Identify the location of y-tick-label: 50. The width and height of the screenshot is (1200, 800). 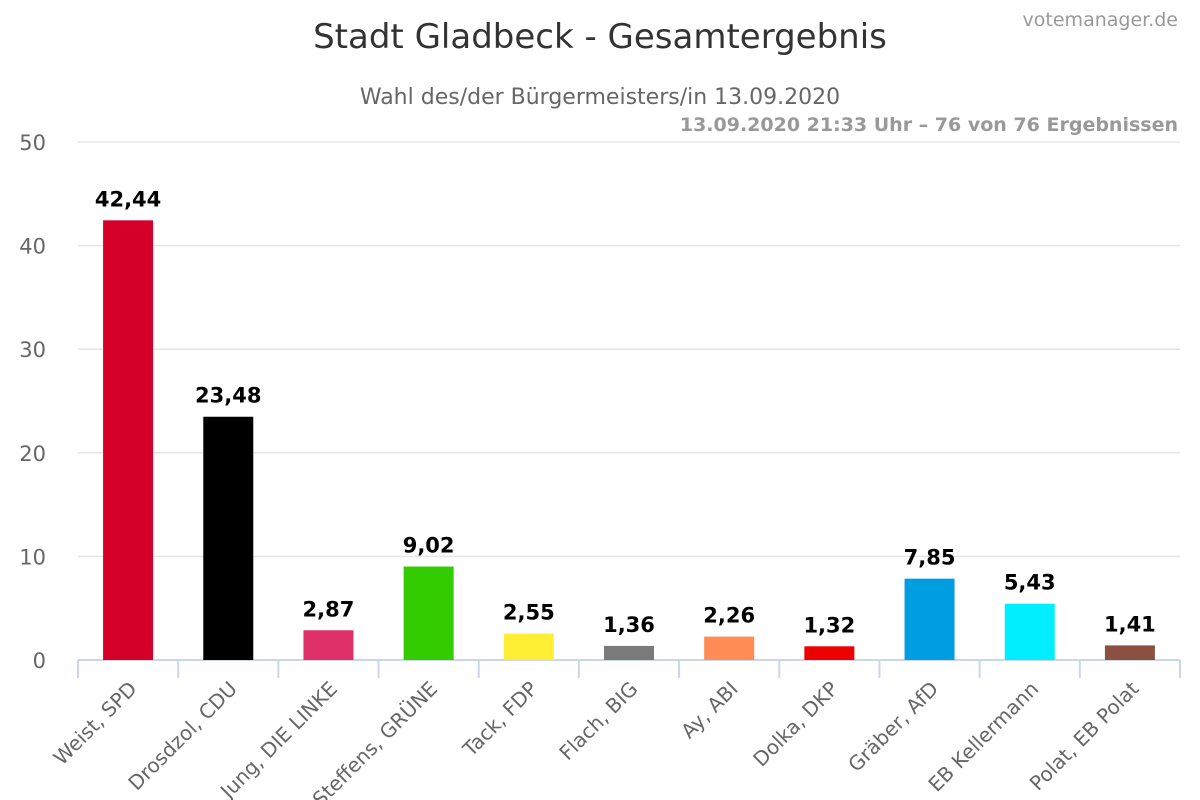
(32, 143).